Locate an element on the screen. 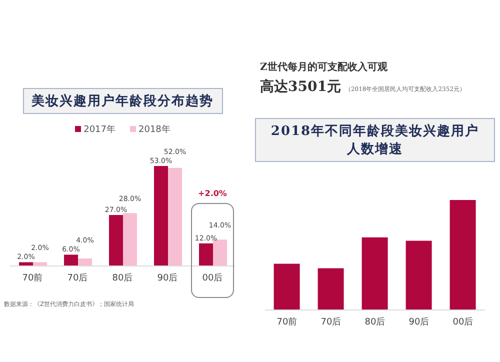 The width and height of the screenshot is (500, 362). text: 高达3501元 is located at coordinates (300, 87).